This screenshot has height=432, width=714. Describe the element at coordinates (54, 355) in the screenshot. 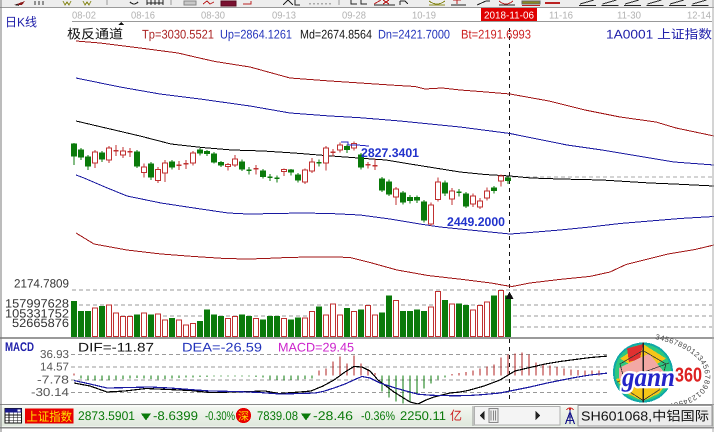

I see `svg-text: 36.93` at that location.